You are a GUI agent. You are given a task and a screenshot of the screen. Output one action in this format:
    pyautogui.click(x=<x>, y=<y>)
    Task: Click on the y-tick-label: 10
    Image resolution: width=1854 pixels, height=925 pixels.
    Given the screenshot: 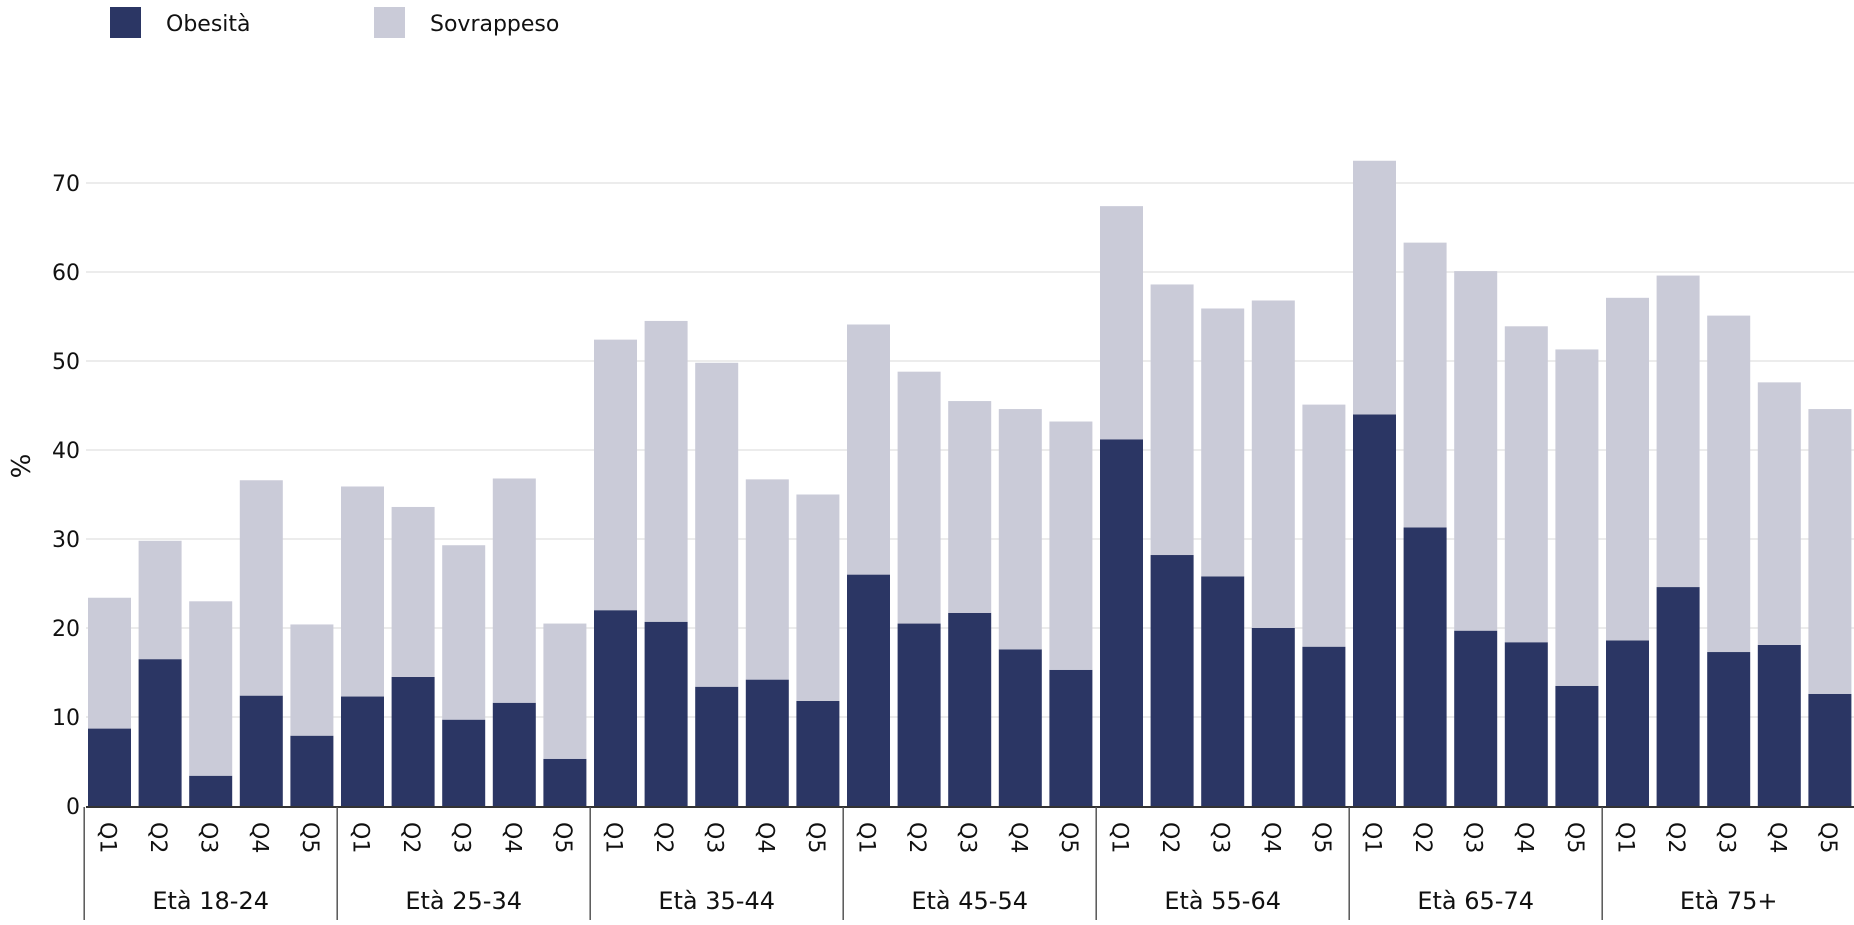 What is the action you would take?
    pyautogui.click(x=66, y=718)
    